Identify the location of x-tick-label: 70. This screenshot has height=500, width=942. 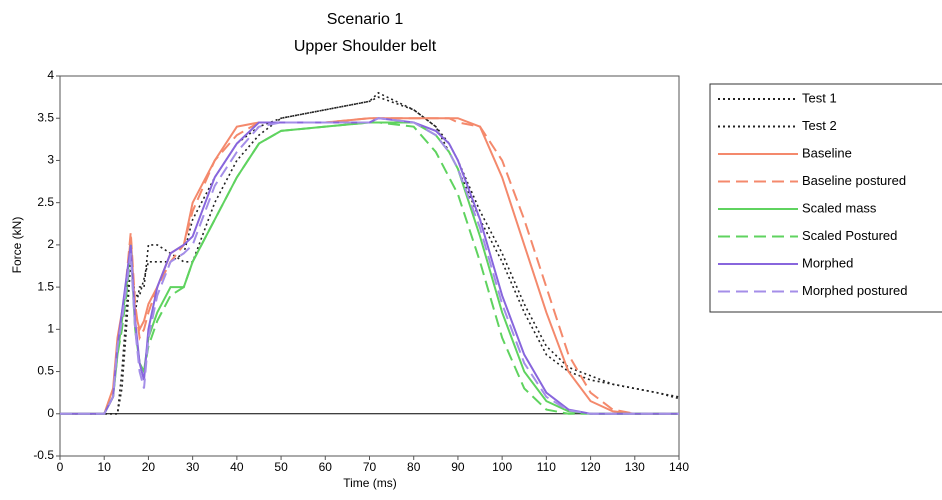
(370, 467).